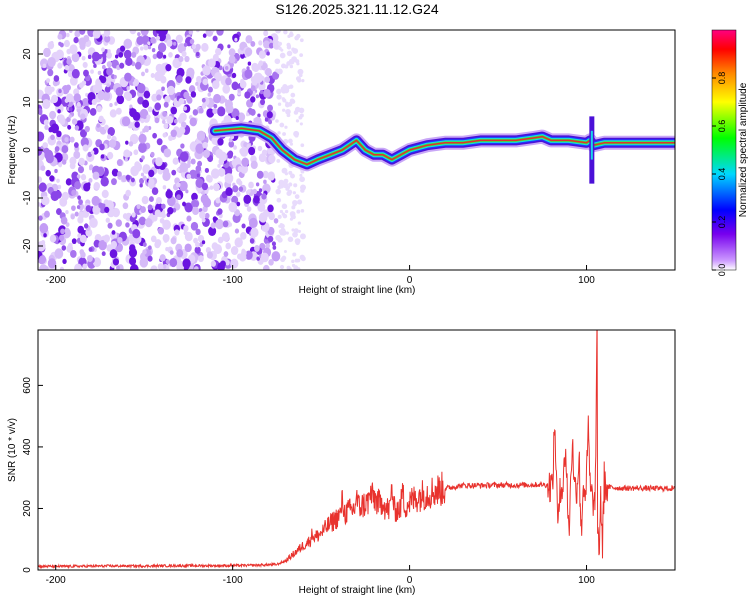  Describe the element at coordinates (743, 149) in the screenshot. I see `colorbar-label: Normalized spectral amplitude` at that location.